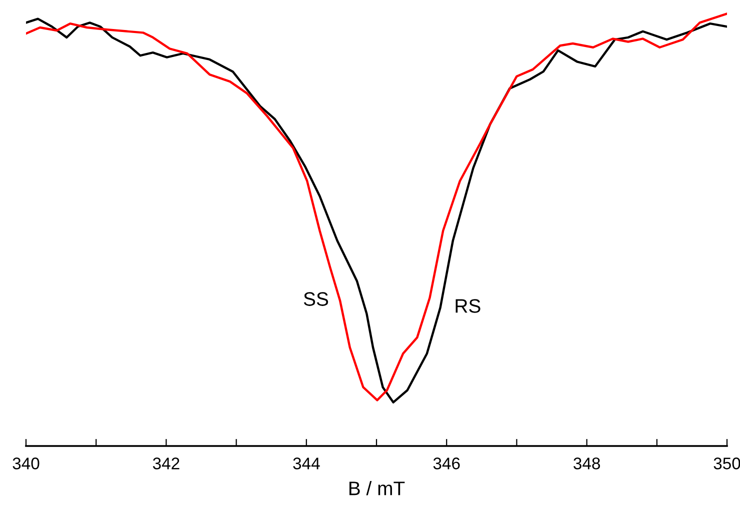  Describe the element at coordinates (727, 464) in the screenshot. I see `x-tick-label: 350` at that location.